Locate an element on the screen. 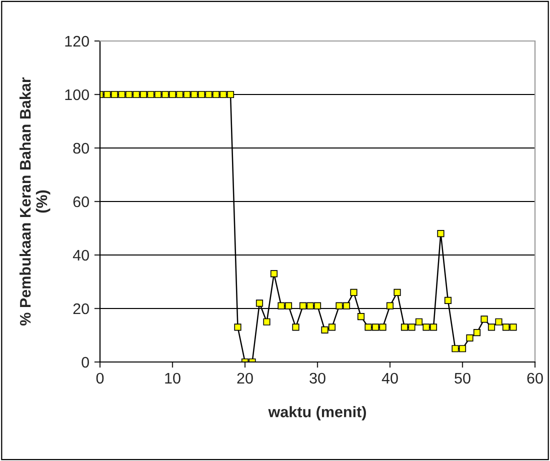  y-tick-label: 100 is located at coordinates (77, 94).